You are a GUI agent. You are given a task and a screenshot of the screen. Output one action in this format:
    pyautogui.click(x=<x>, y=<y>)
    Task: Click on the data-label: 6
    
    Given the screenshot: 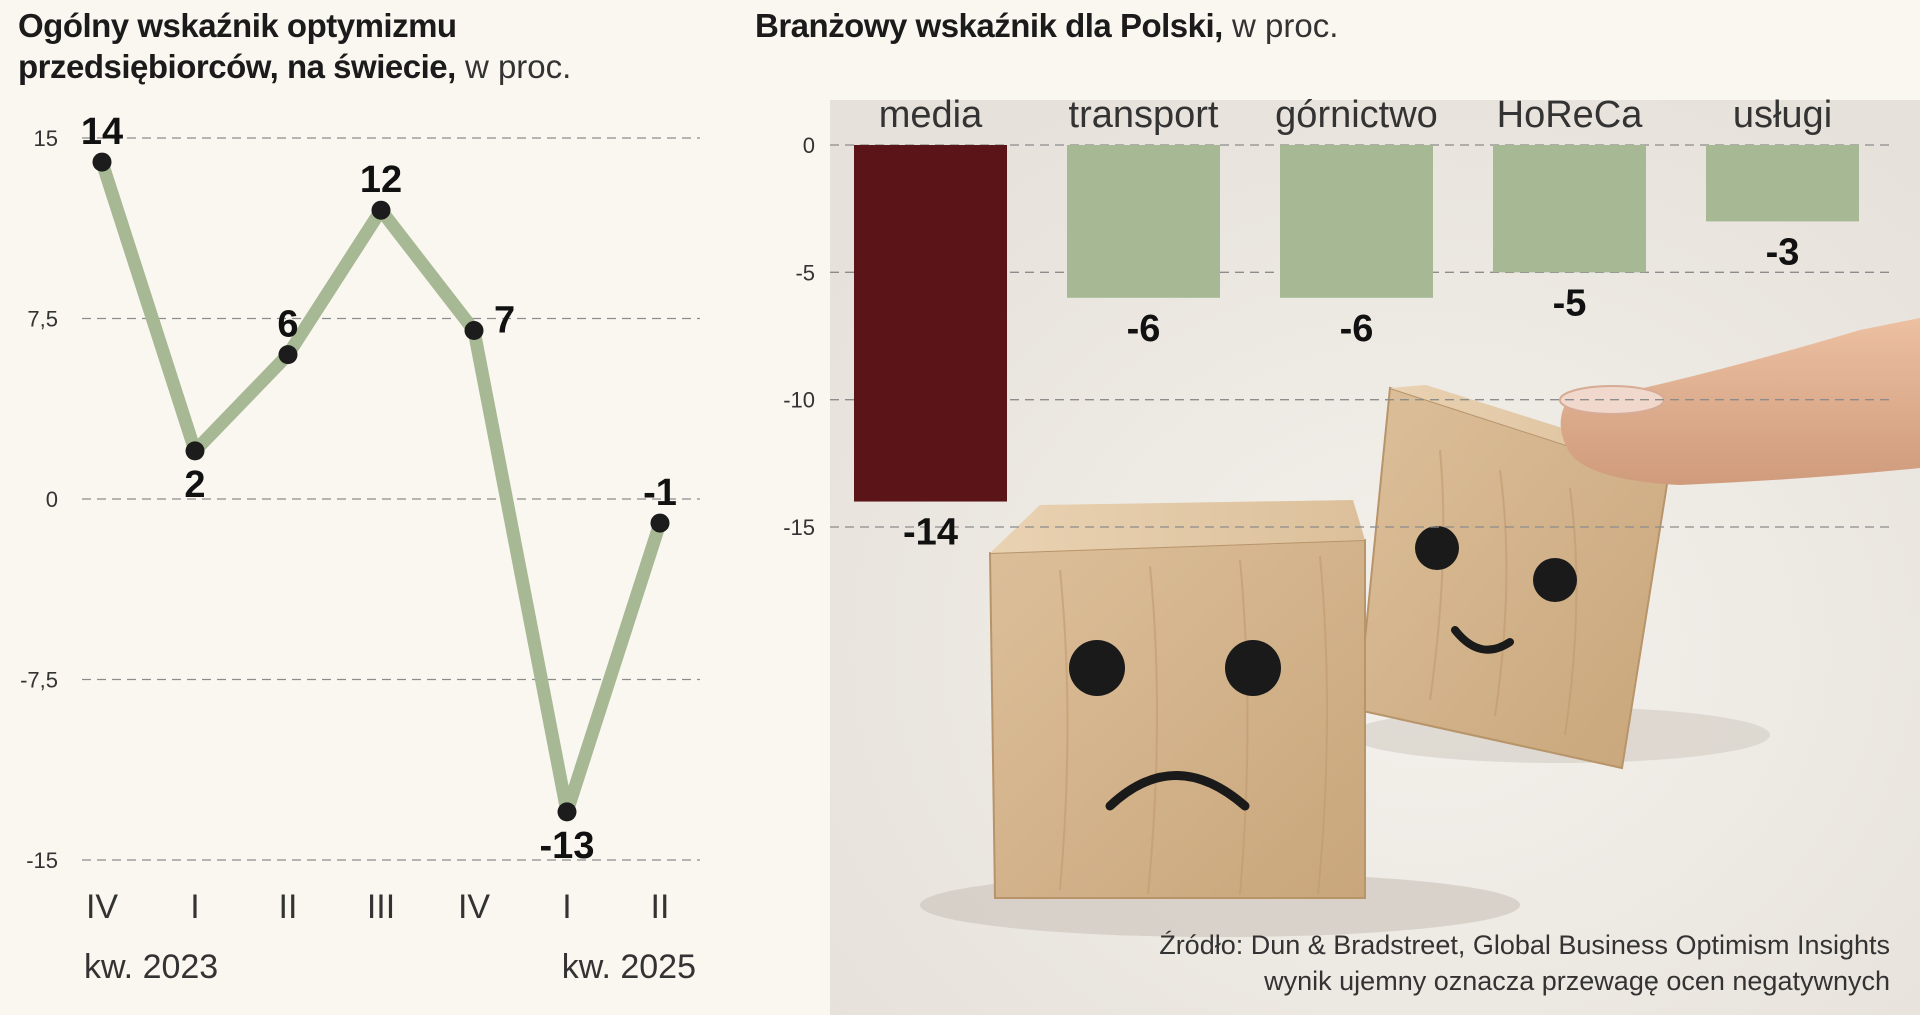 What is the action you would take?
    pyautogui.click(x=287, y=325)
    